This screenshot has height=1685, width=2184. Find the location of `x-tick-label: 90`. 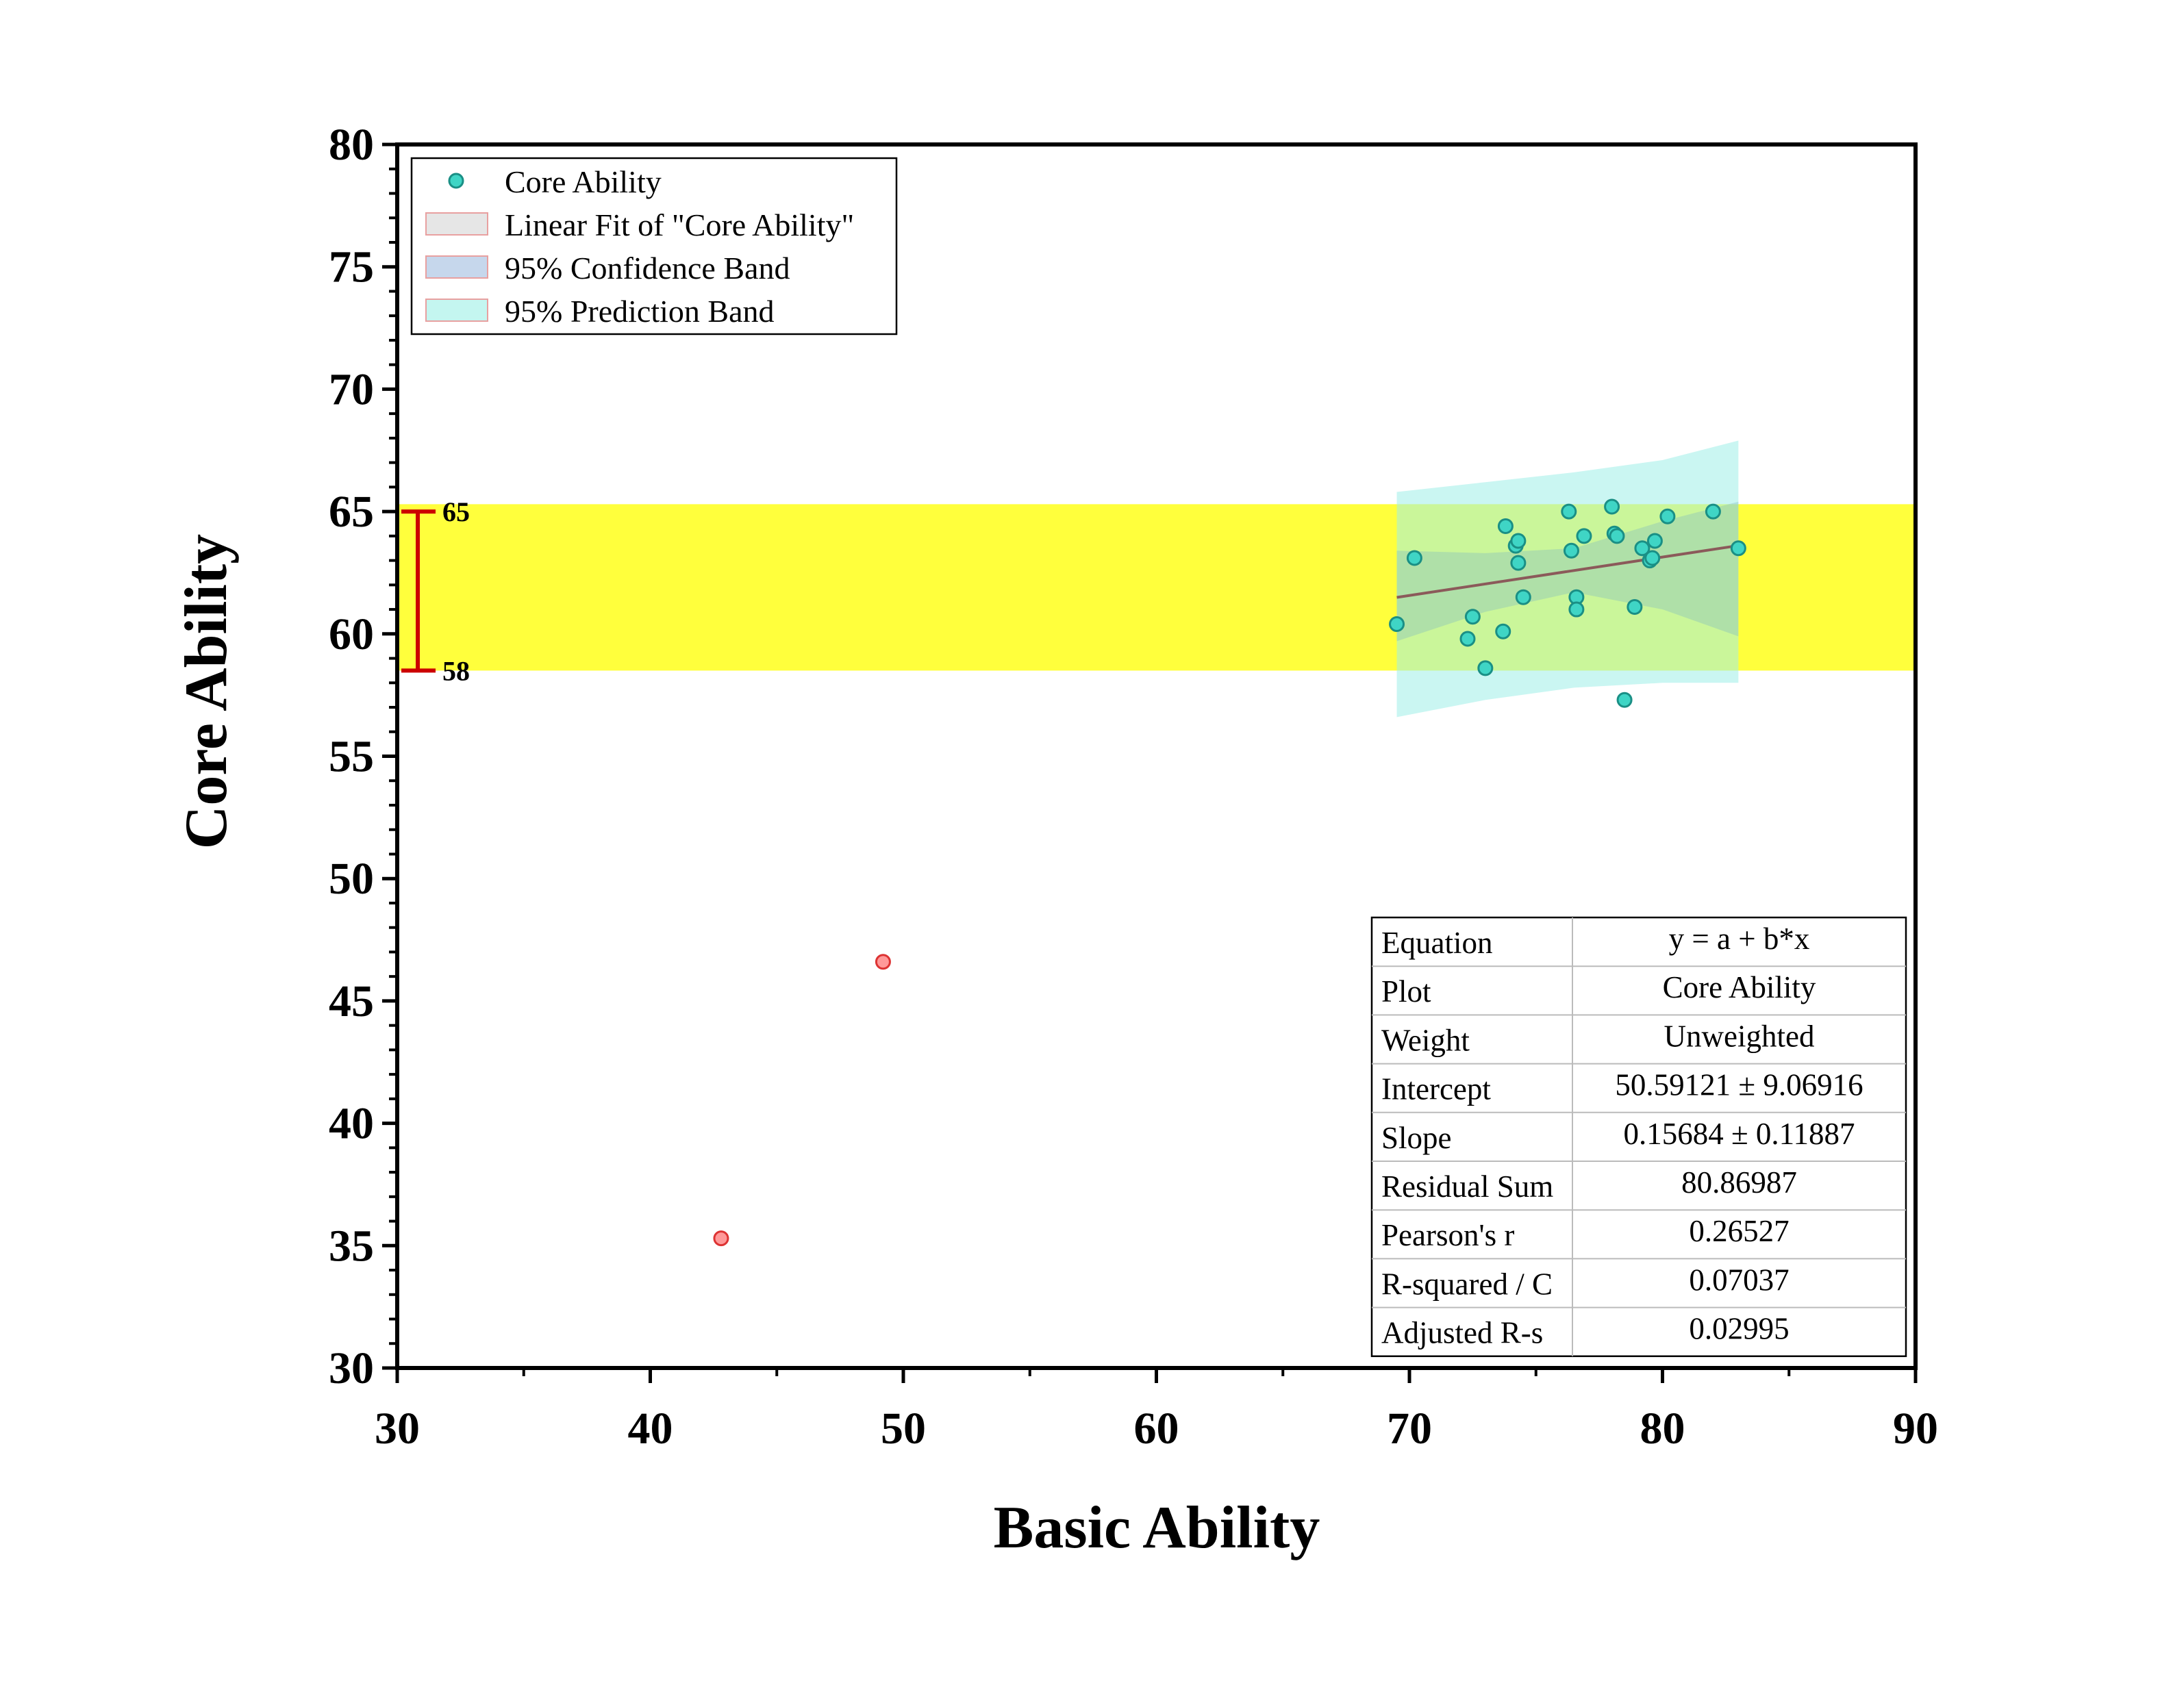

x-tick-label: 90 is located at coordinates (1915, 1429).